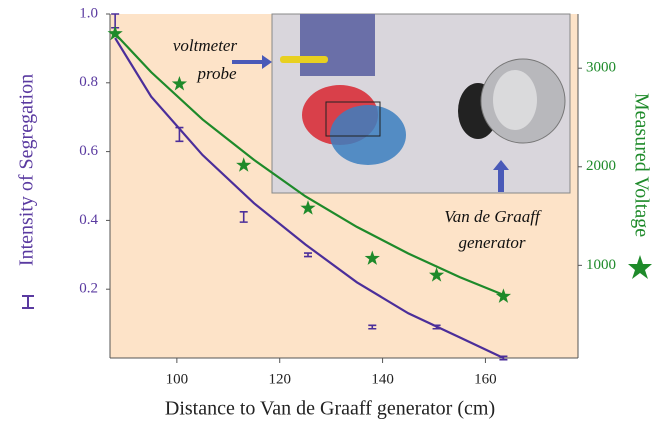 Image resolution: width=657 pixels, height=426 pixels. Describe the element at coordinates (485, 379) in the screenshot. I see `x-tick-label: 160` at that location.